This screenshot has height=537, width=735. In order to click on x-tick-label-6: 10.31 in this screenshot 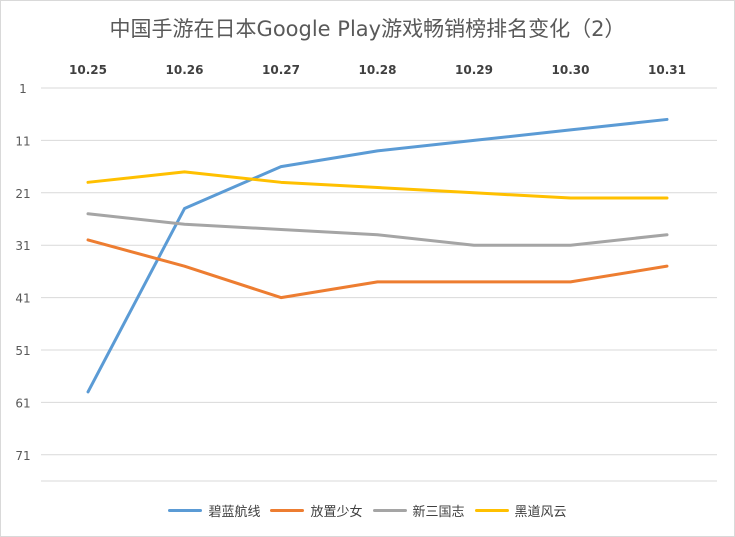, I will do `click(667, 70)`.